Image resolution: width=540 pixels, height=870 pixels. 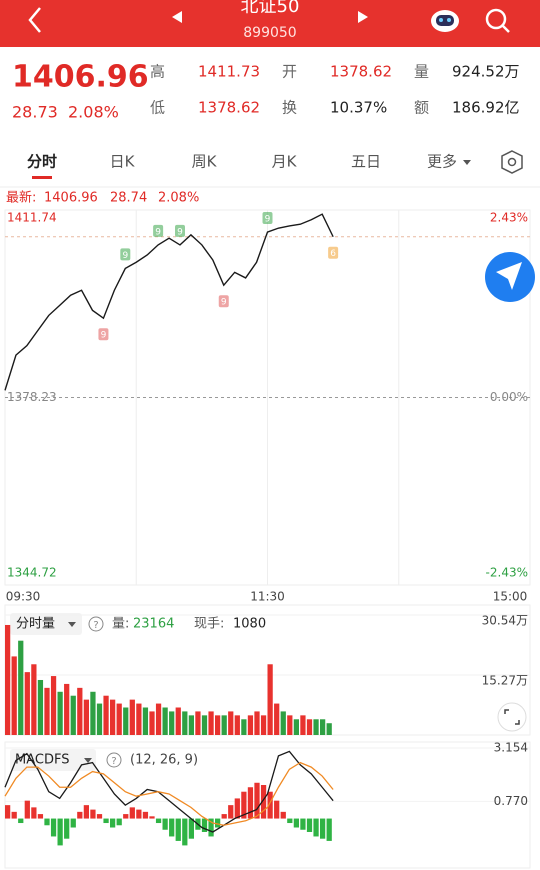 What do you see at coordinates (486, 108) in the screenshot?
I see `field-value: 186.92亿` at bounding box center [486, 108].